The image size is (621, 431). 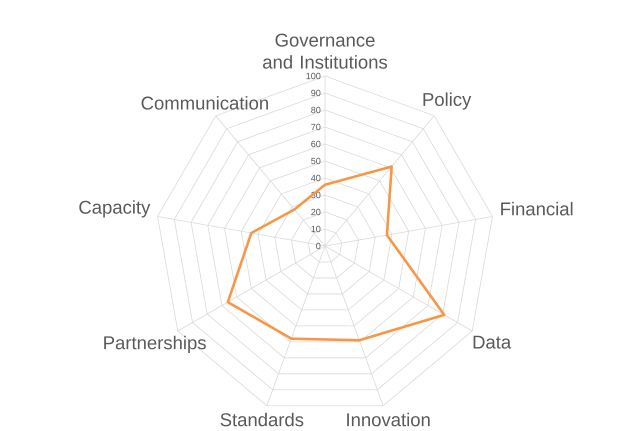 What do you see at coordinates (315, 144) in the screenshot?
I see `y-tick-label: 60` at bounding box center [315, 144].